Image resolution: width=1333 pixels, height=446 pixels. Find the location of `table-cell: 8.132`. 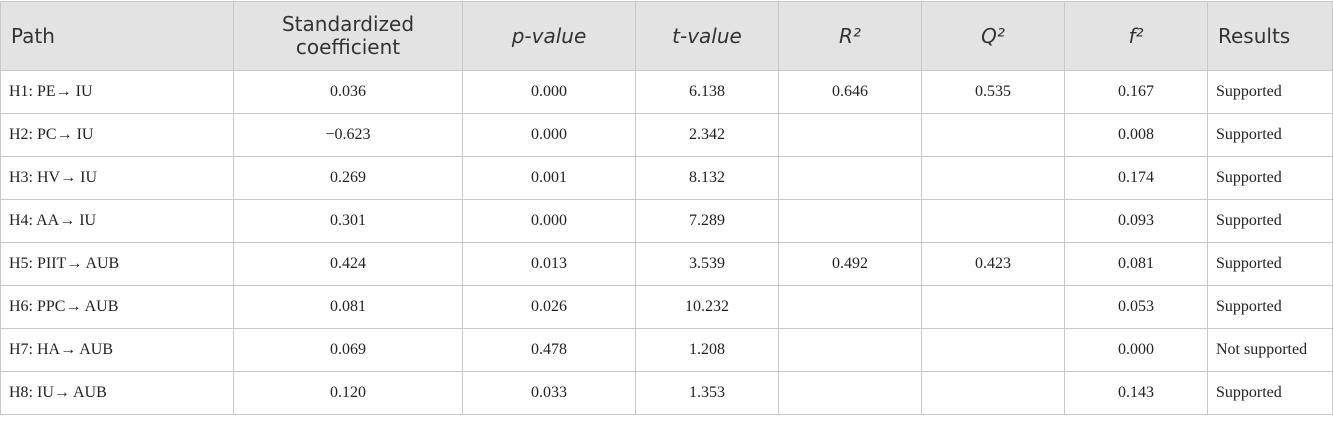

table-cell: 8.132 is located at coordinates (707, 178).